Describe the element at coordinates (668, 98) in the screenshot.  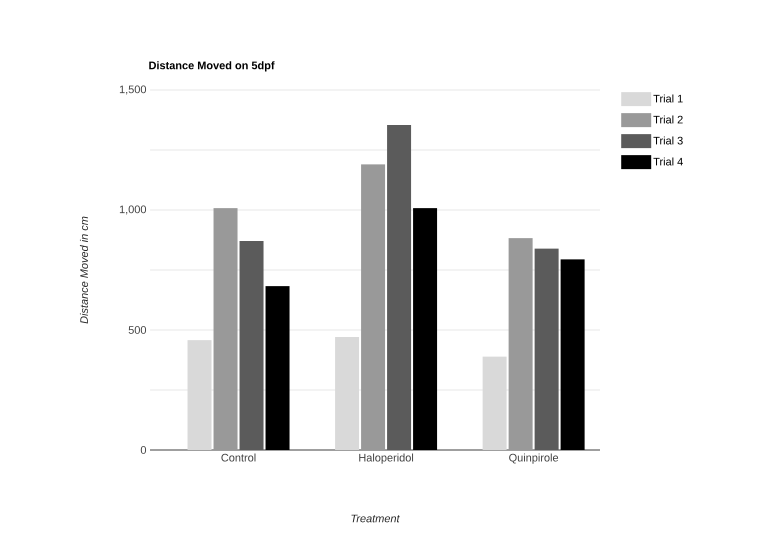
I see `legend-label: Trial 1` at that location.